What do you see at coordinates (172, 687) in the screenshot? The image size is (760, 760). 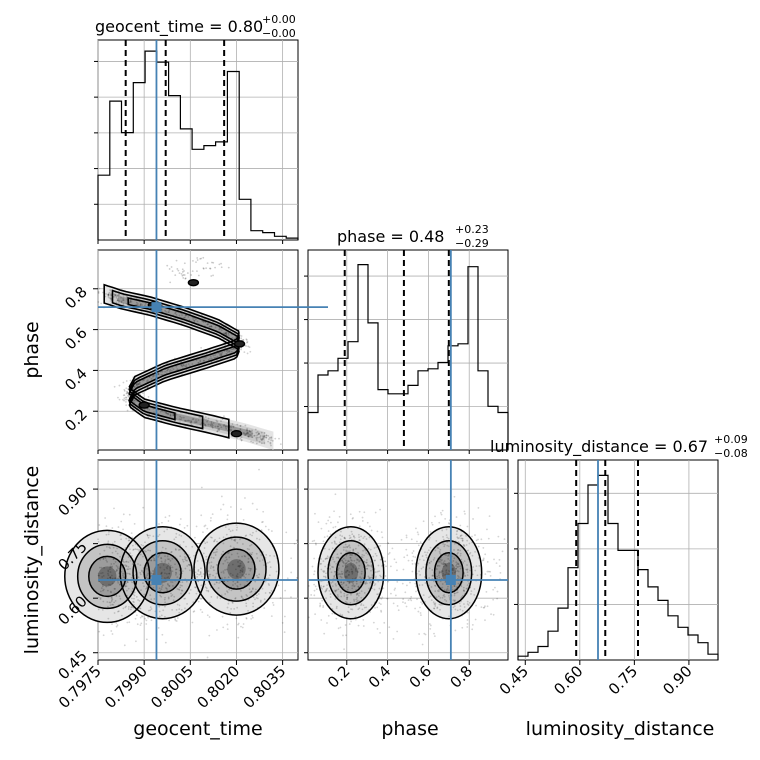 I see `x-tick-label: 0.8005` at bounding box center [172, 687].